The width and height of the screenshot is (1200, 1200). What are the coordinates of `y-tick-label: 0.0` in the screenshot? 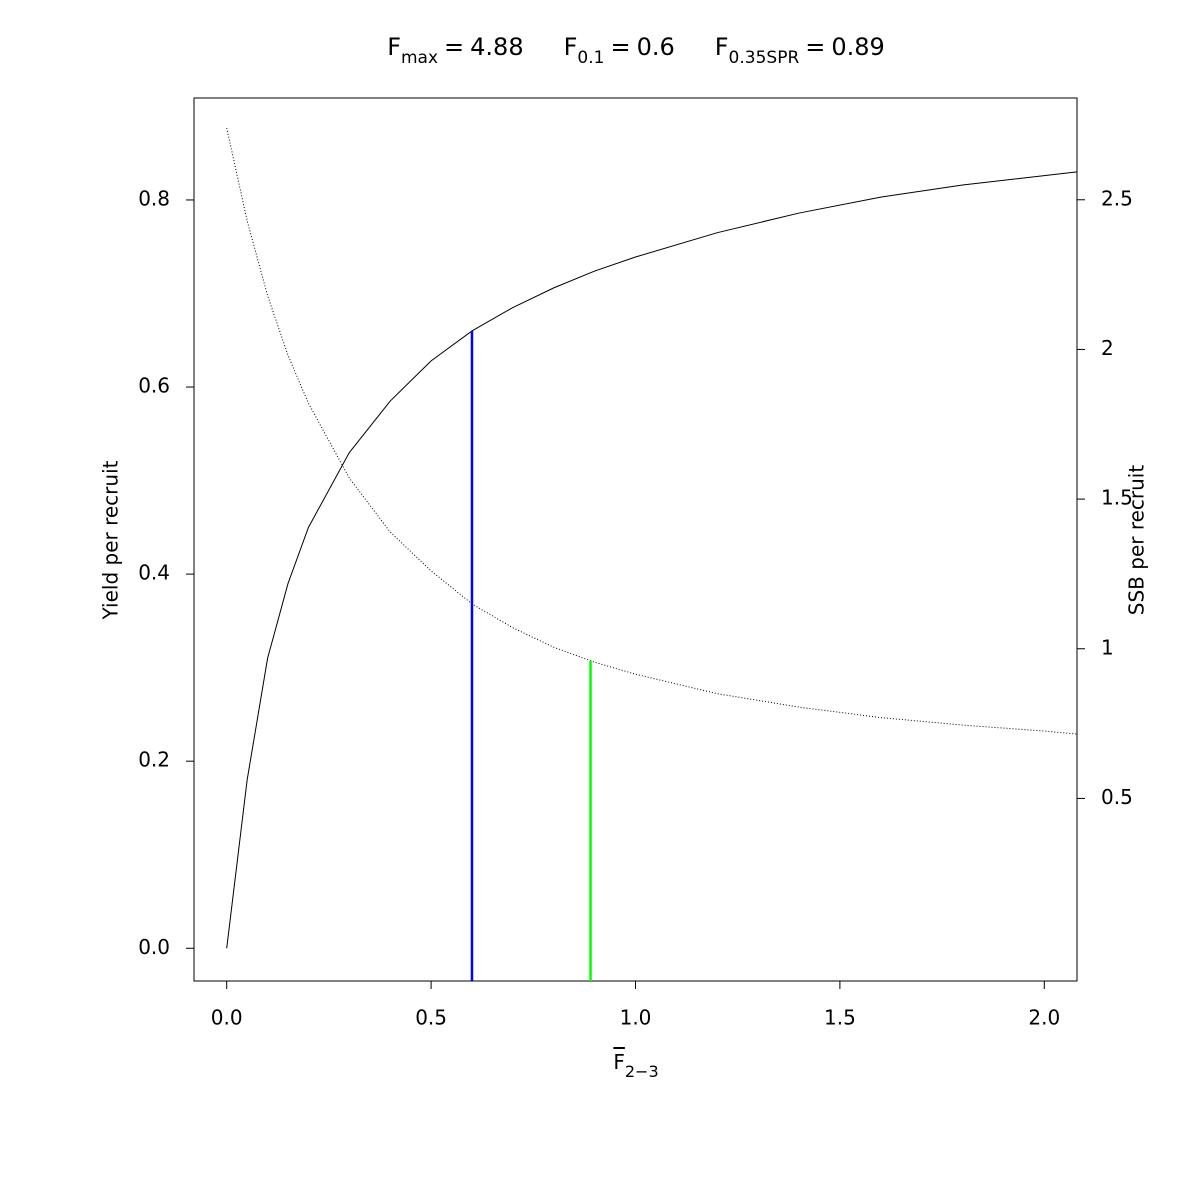 It's located at (154, 947).